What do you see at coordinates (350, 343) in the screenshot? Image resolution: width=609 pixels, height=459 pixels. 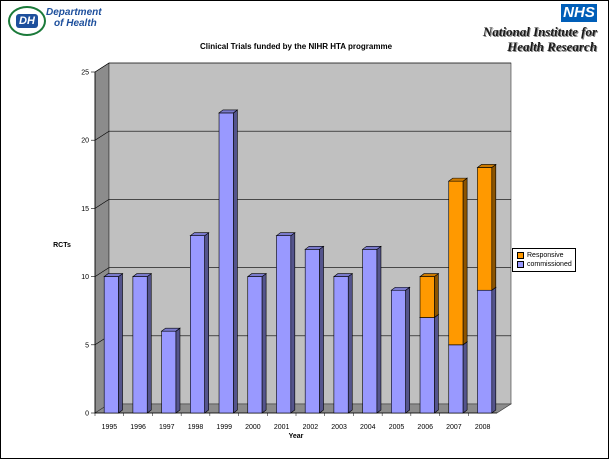 I see `bar-side-commissioned-2003` at bounding box center [350, 343].